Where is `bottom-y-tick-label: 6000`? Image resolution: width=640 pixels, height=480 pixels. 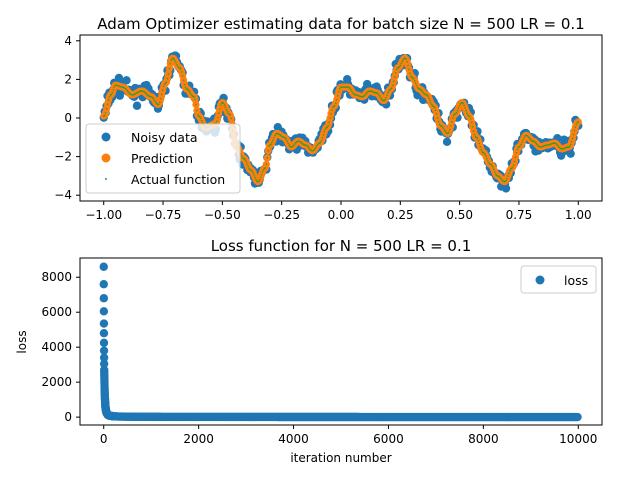 bottom-y-tick-label: 6000 is located at coordinates (56, 312).